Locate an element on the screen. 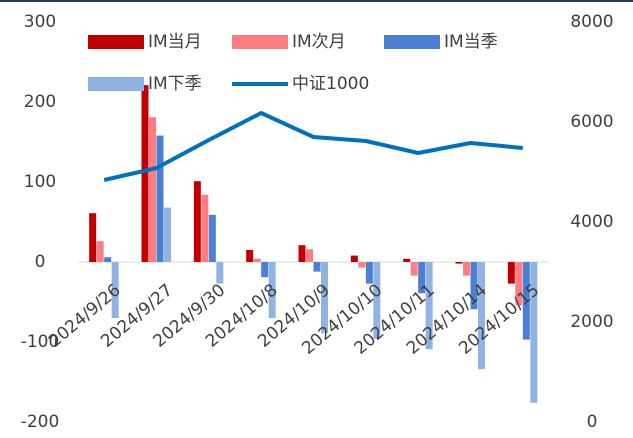  y2-tick-label: 4000 is located at coordinates (591, 222).